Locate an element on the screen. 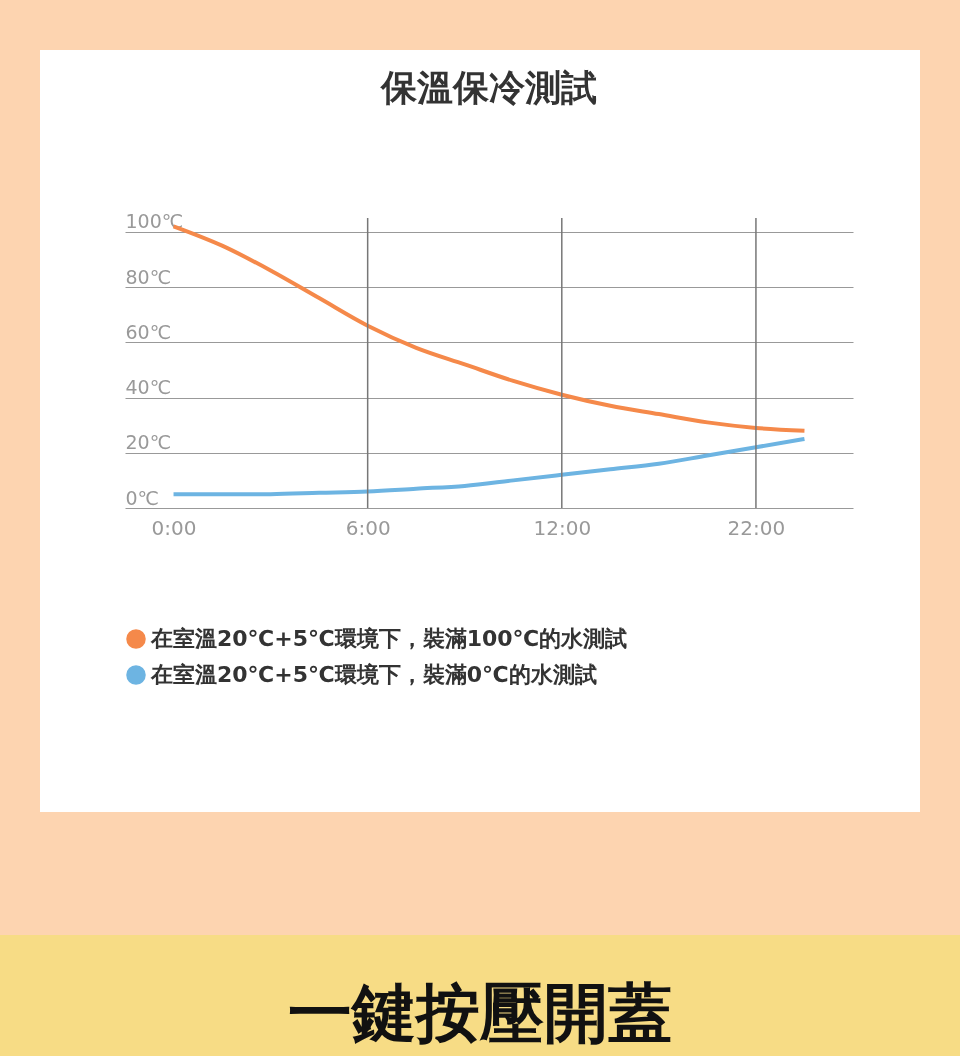  y-tick-label: 40℃ is located at coordinates (148, 387).